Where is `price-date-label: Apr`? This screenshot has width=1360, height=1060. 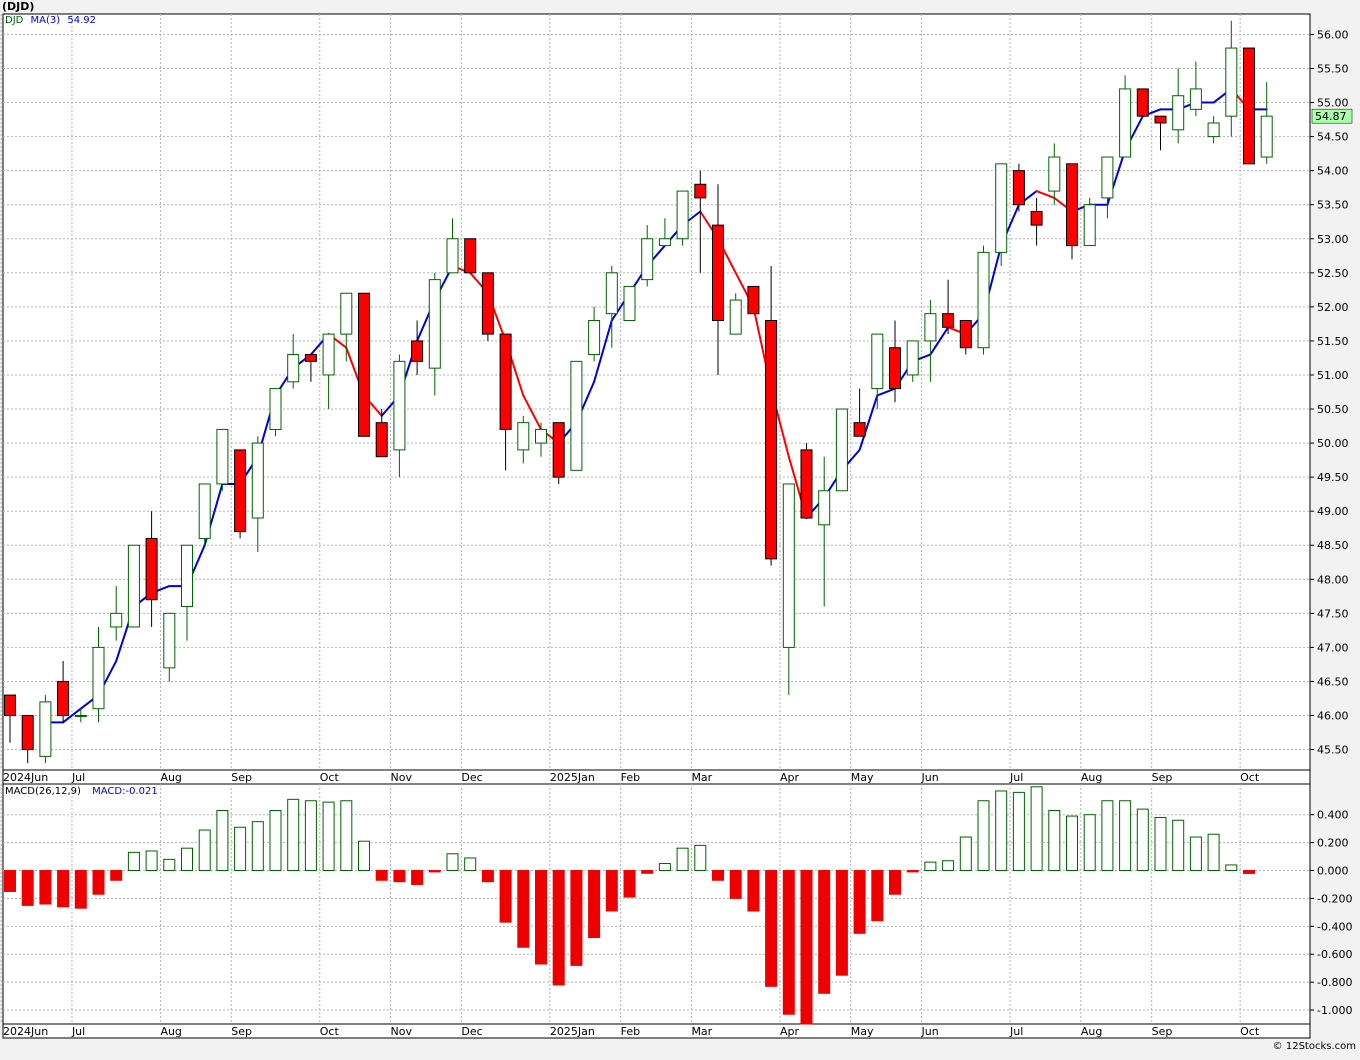
price-date-label: Apr is located at coordinates (790, 777).